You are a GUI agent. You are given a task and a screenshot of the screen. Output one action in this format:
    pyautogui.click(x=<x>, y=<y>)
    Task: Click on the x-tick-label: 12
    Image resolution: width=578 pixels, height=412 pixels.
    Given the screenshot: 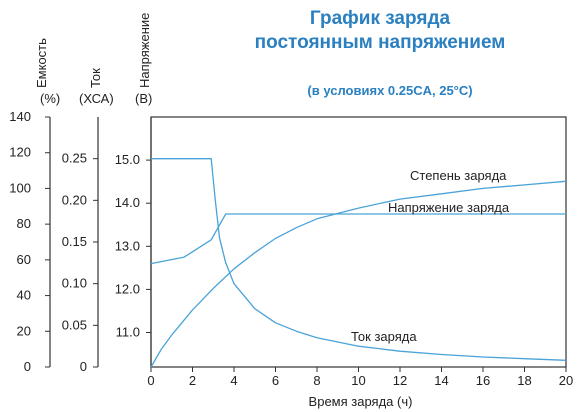 What is the action you would take?
    pyautogui.click(x=400, y=380)
    